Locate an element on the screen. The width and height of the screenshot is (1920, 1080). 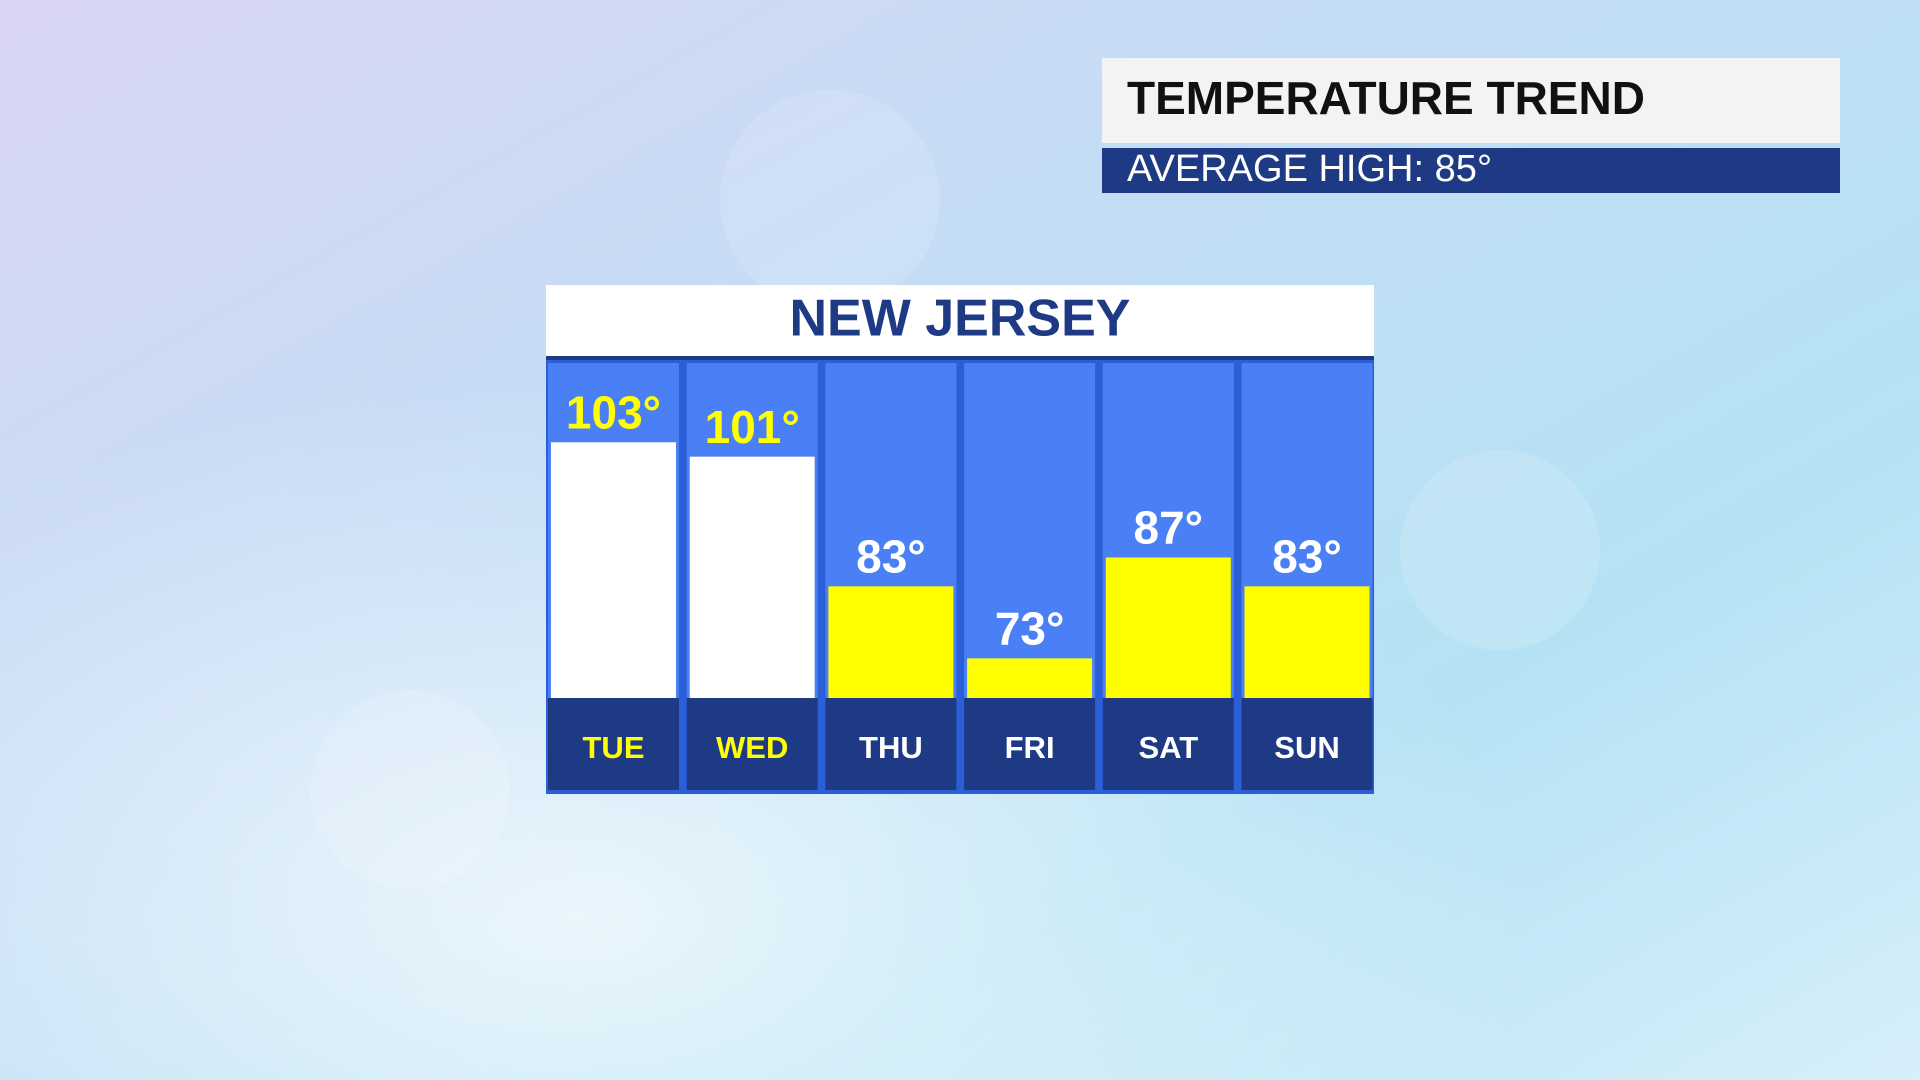
chart-title-rule is located at coordinates (960, 358).